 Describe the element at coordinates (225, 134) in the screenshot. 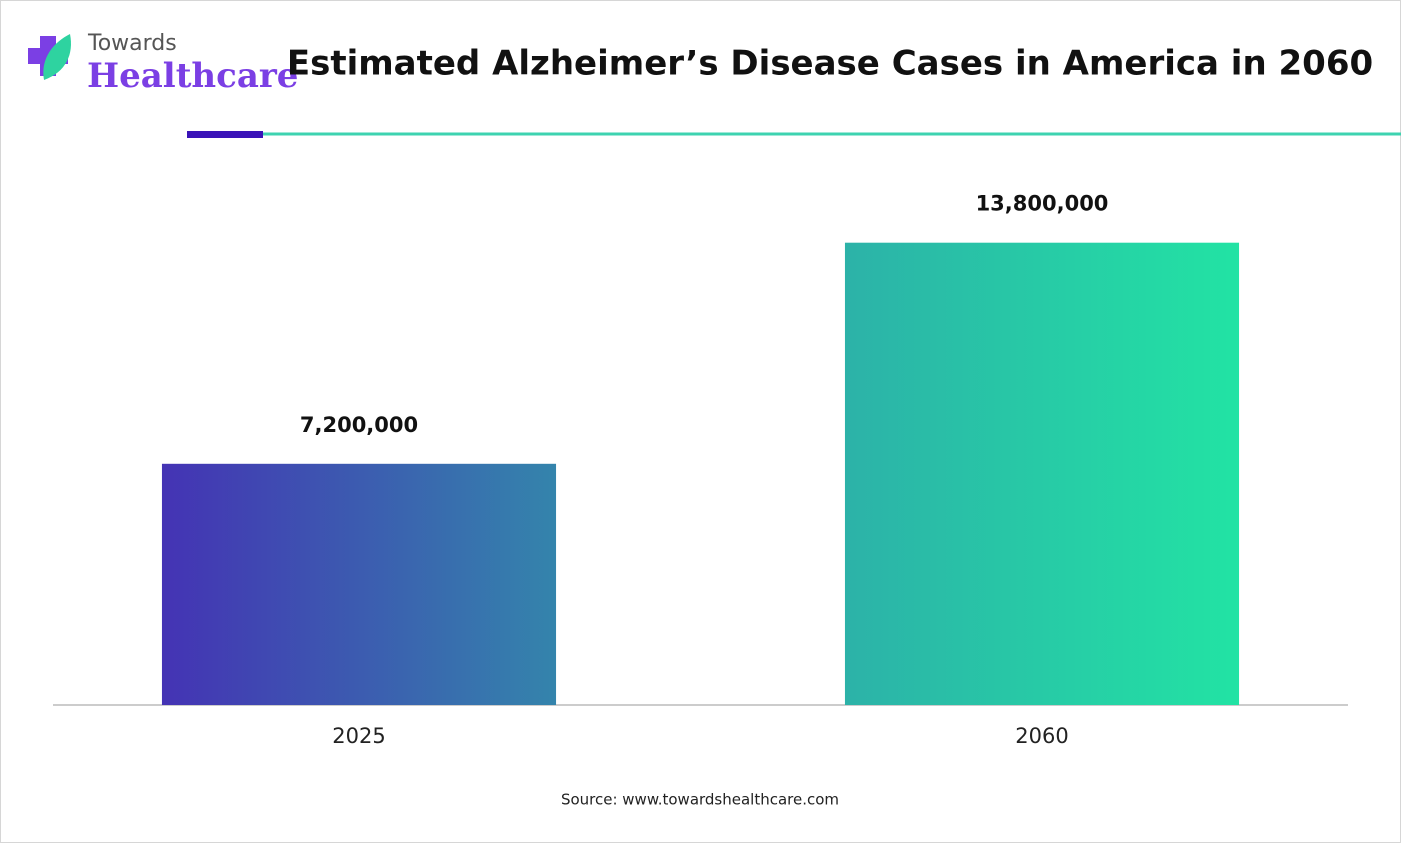

I see `divider-accent` at that location.